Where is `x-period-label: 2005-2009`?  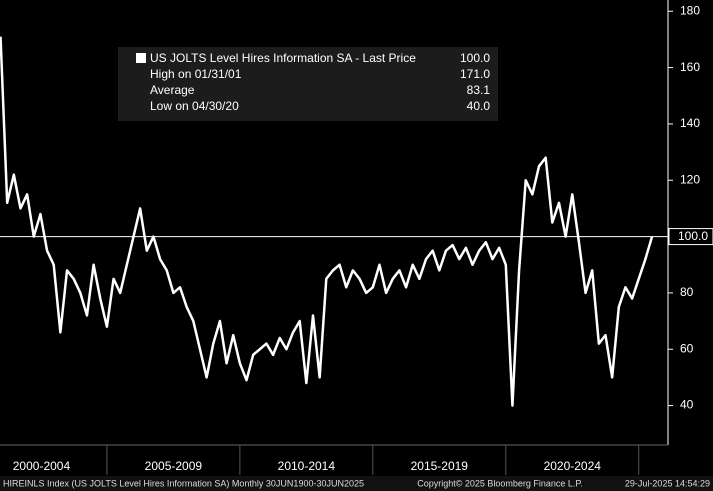 x-period-label: 2005-2009 is located at coordinates (174, 466).